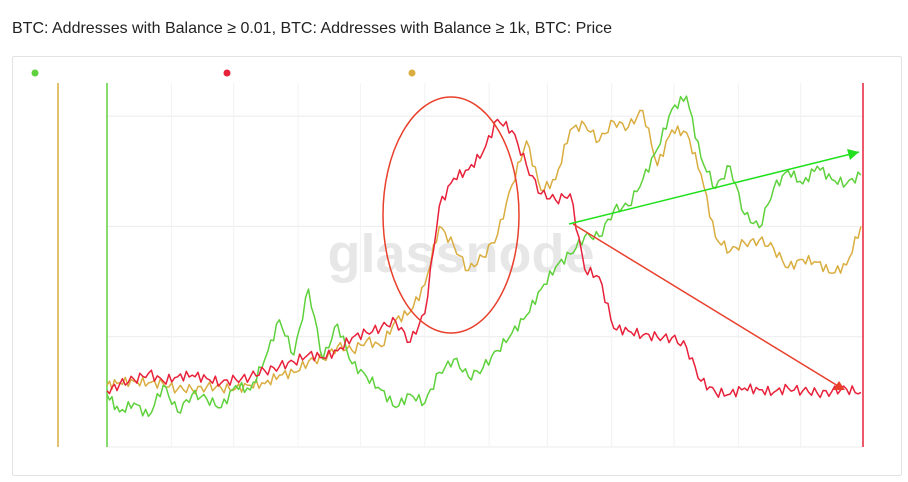 The height and width of the screenshot is (482, 908). Describe the element at coordinates (460, 254) in the screenshot. I see `watermark: glassnode` at that location.